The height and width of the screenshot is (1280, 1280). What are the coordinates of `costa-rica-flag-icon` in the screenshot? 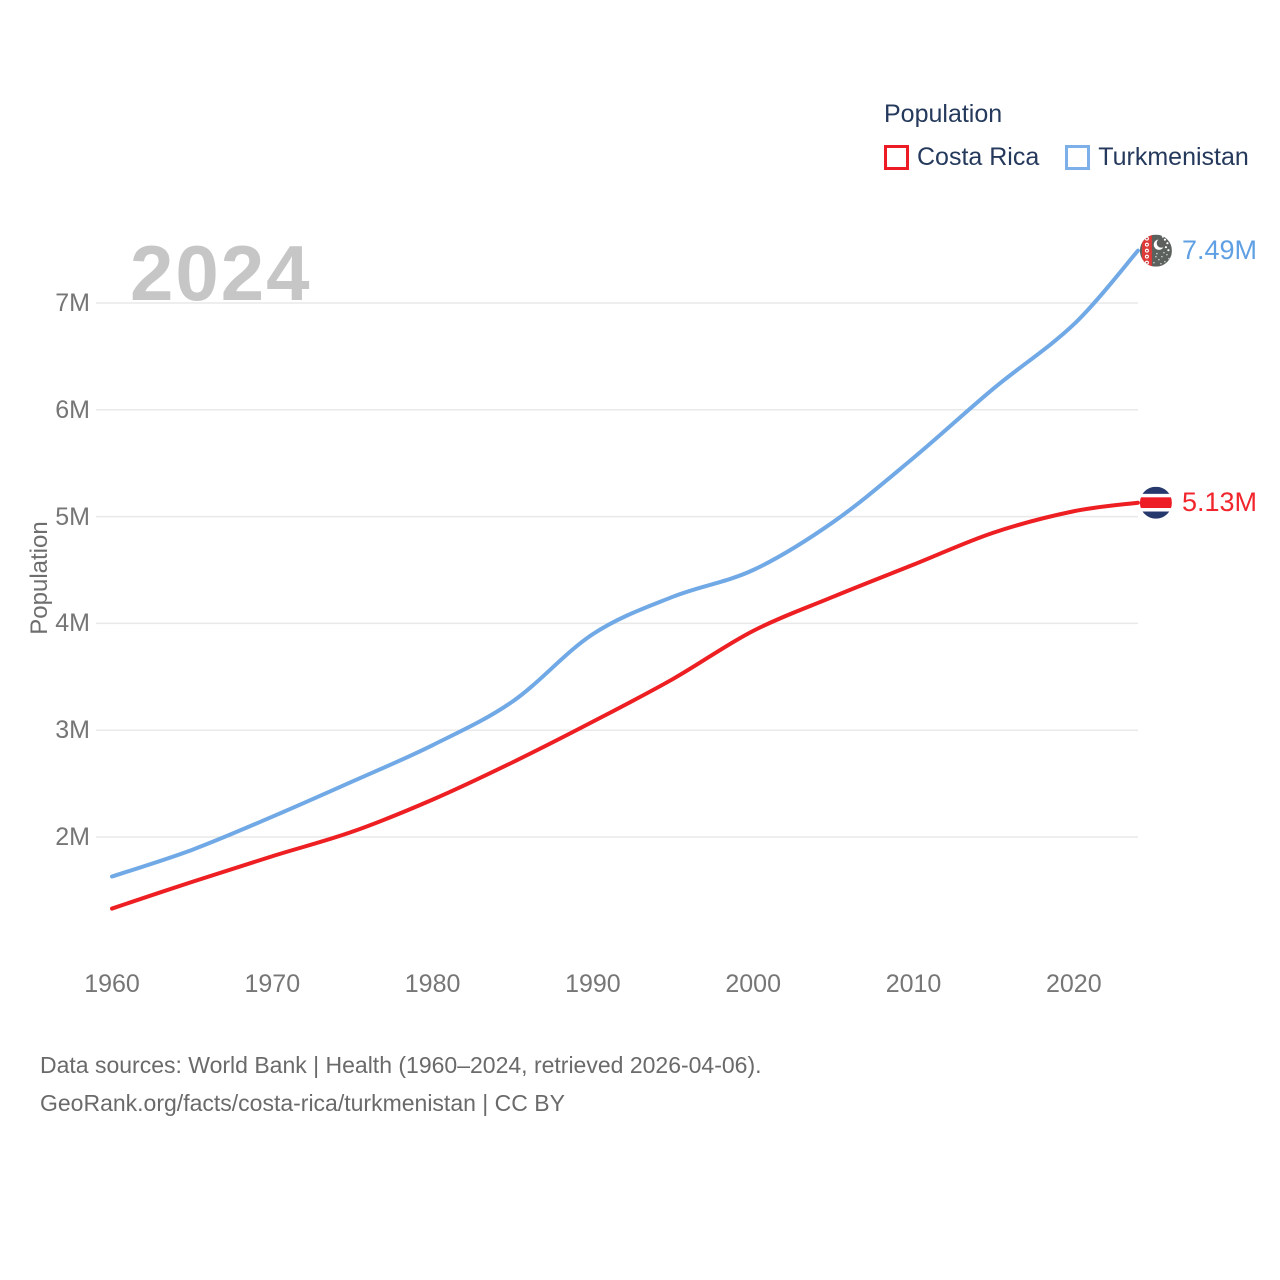 It's located at (1155, 502).